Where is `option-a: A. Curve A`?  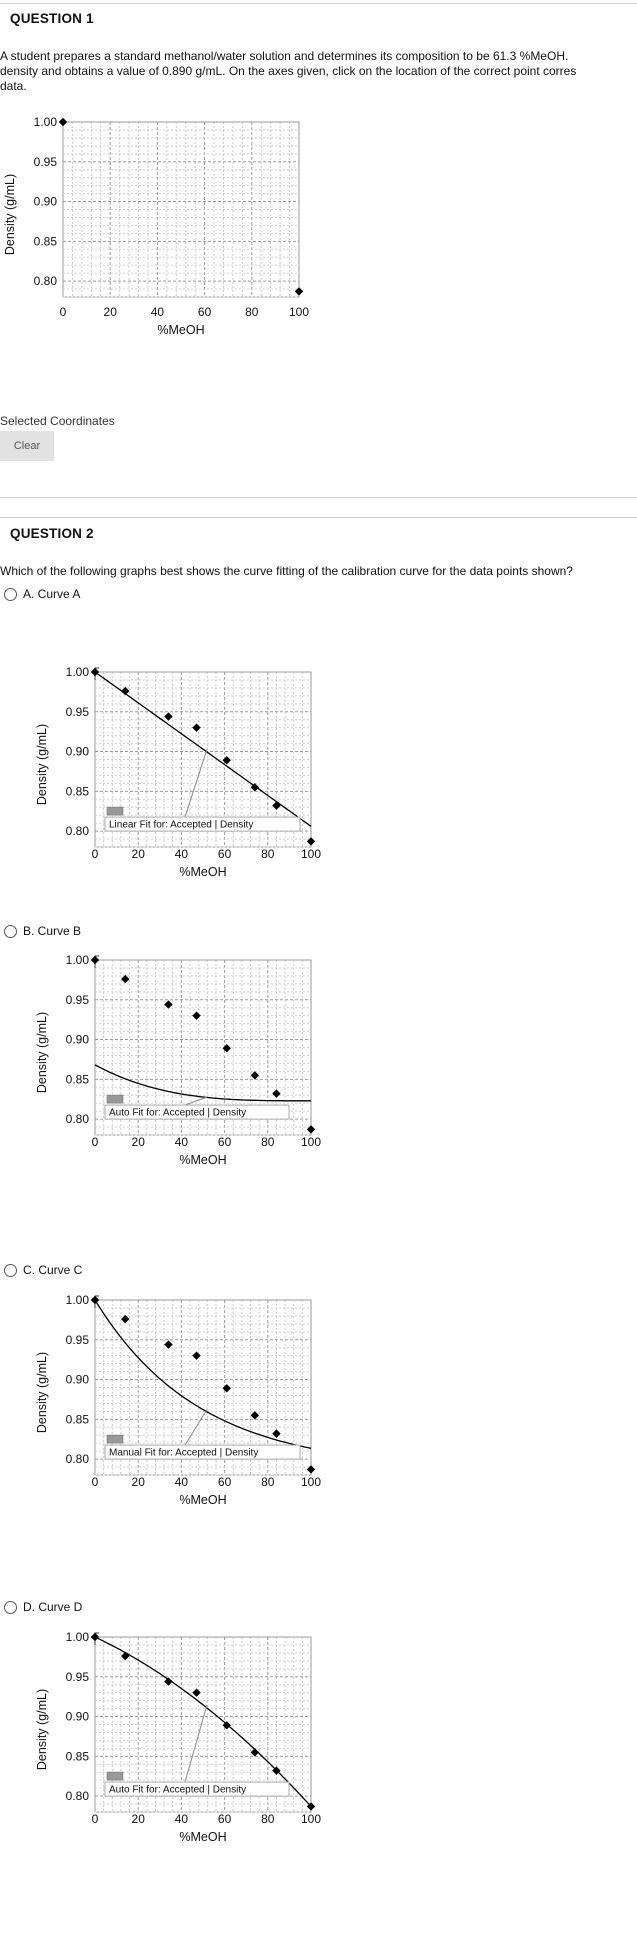 option-a: A. Curve A is located at coordinates (42, 594).